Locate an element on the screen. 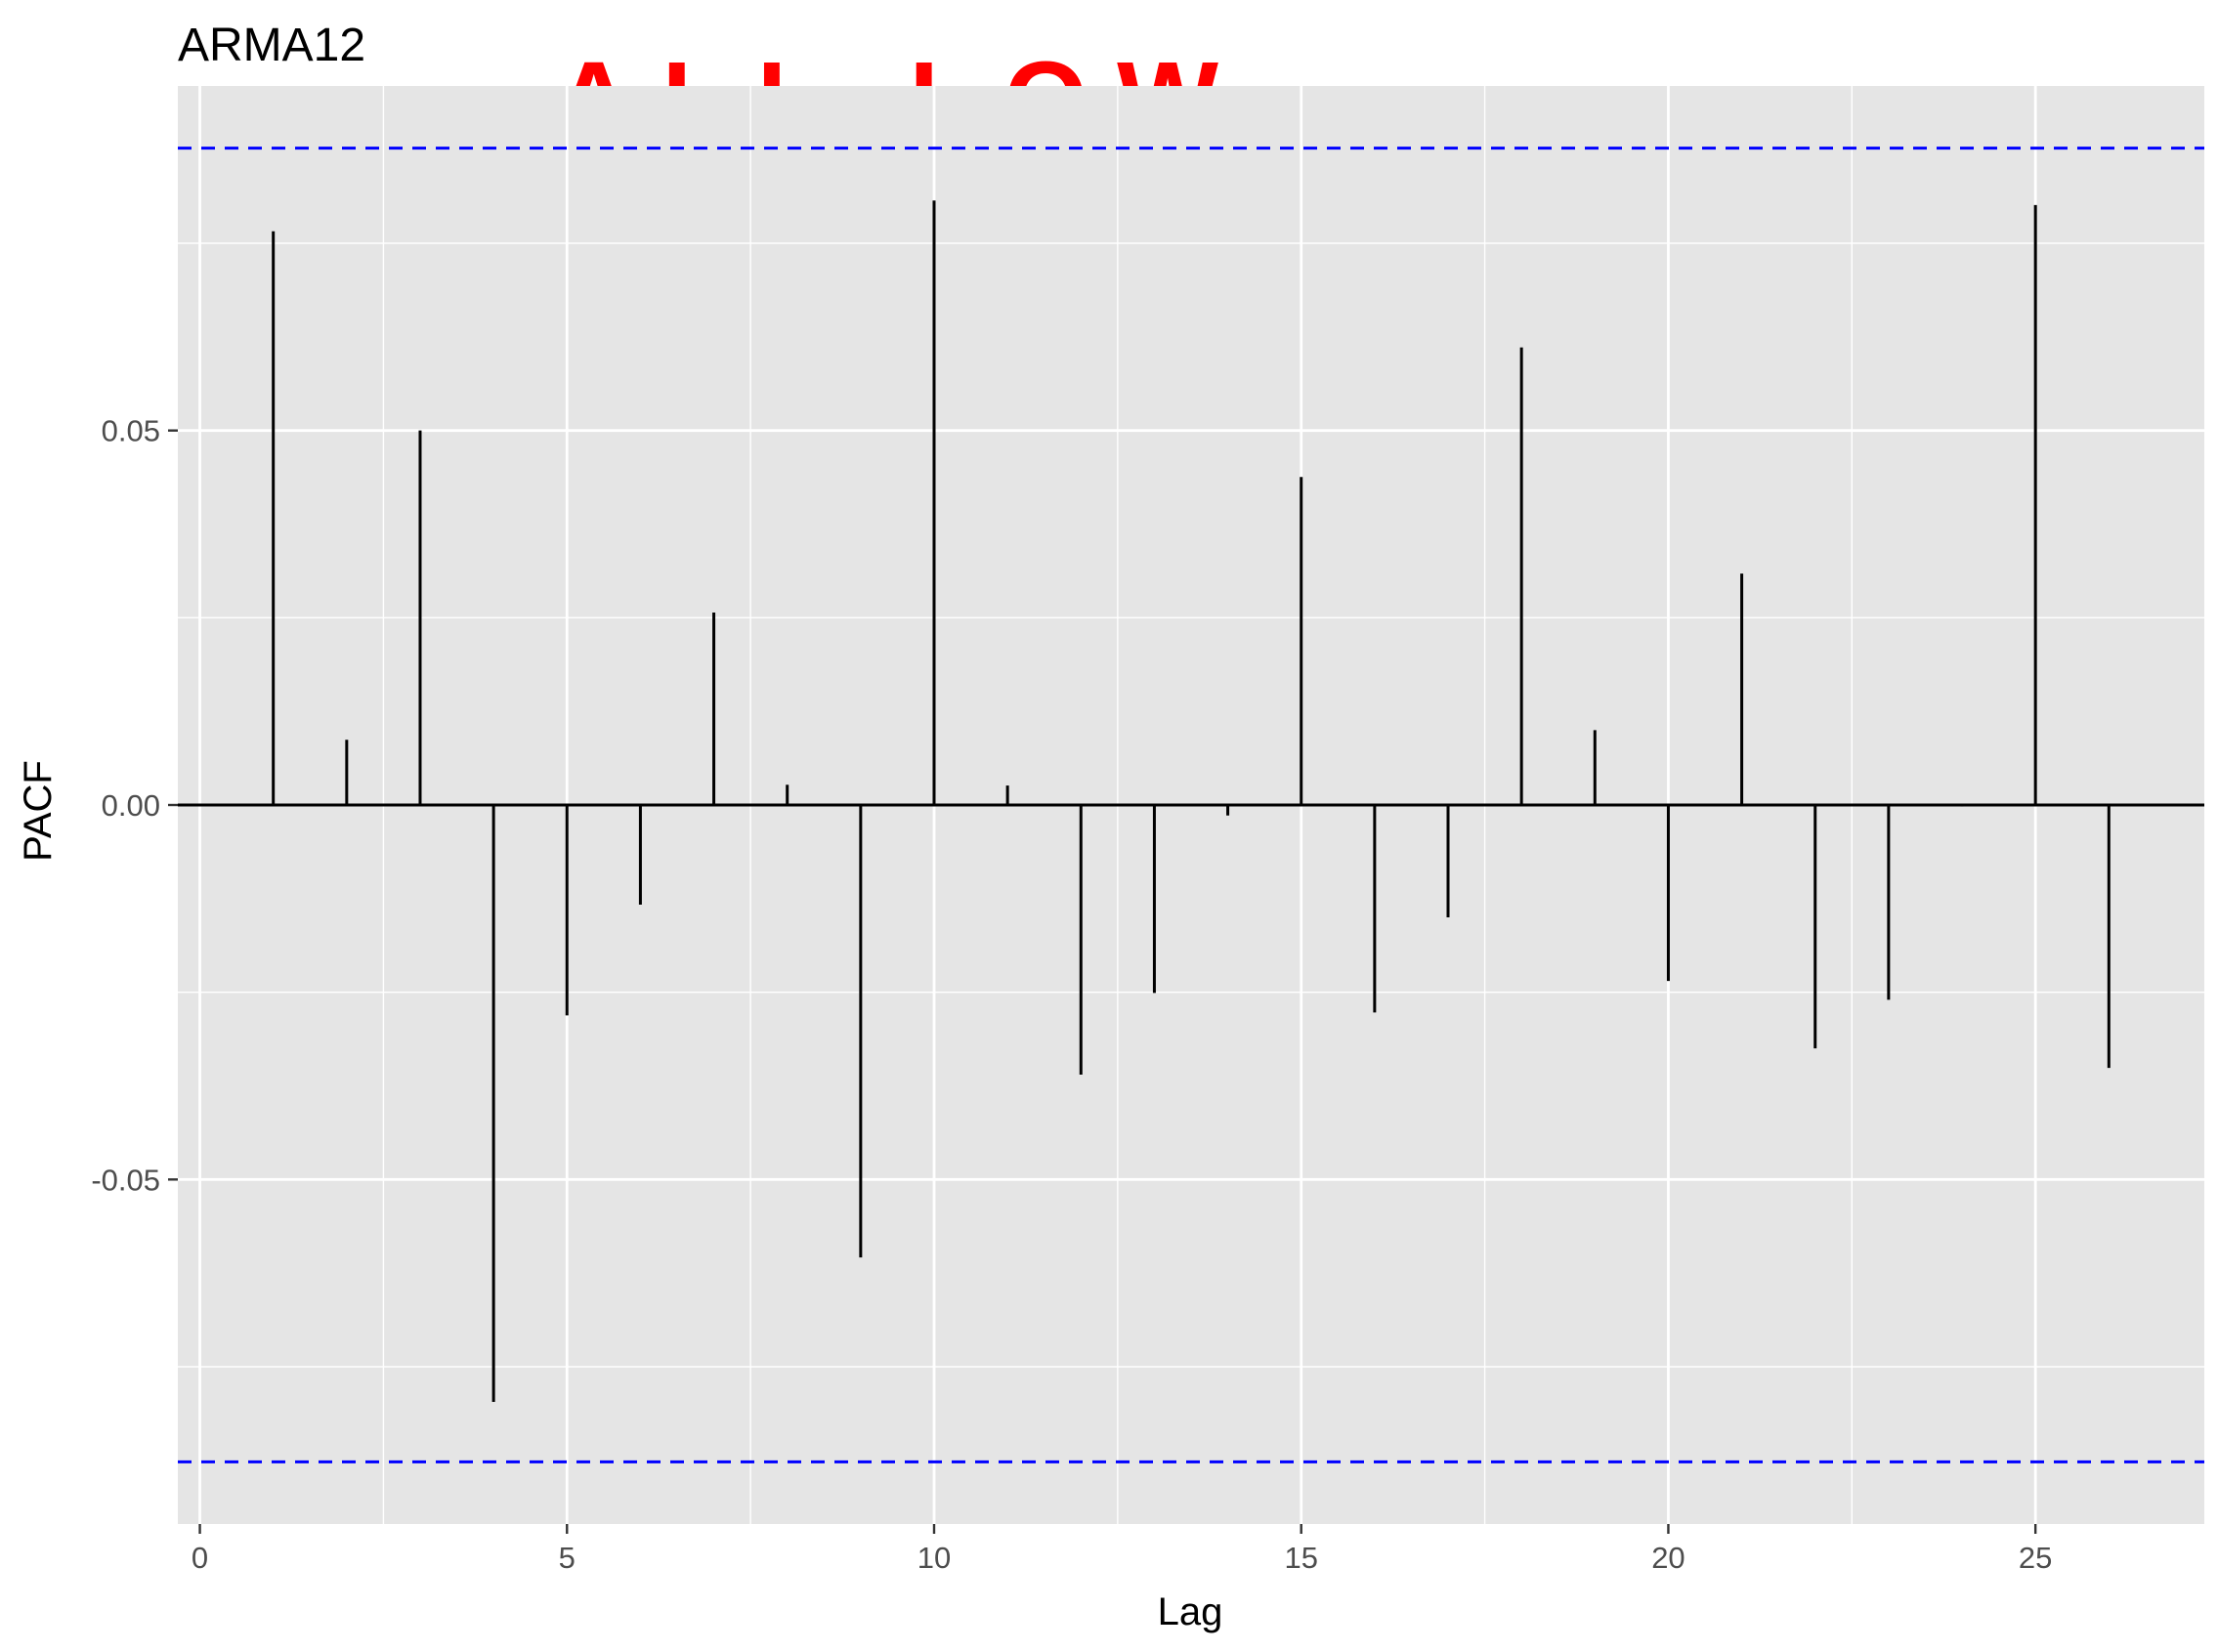 The height and width of the screenshot is (1652, 2218). x-axis-title: Lag is located at coordinates (1190, 1611).